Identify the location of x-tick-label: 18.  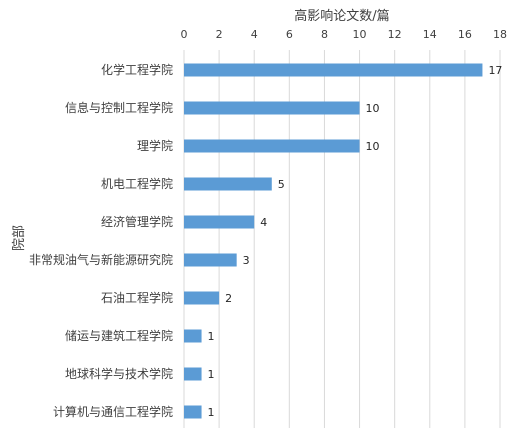
(500, 34).